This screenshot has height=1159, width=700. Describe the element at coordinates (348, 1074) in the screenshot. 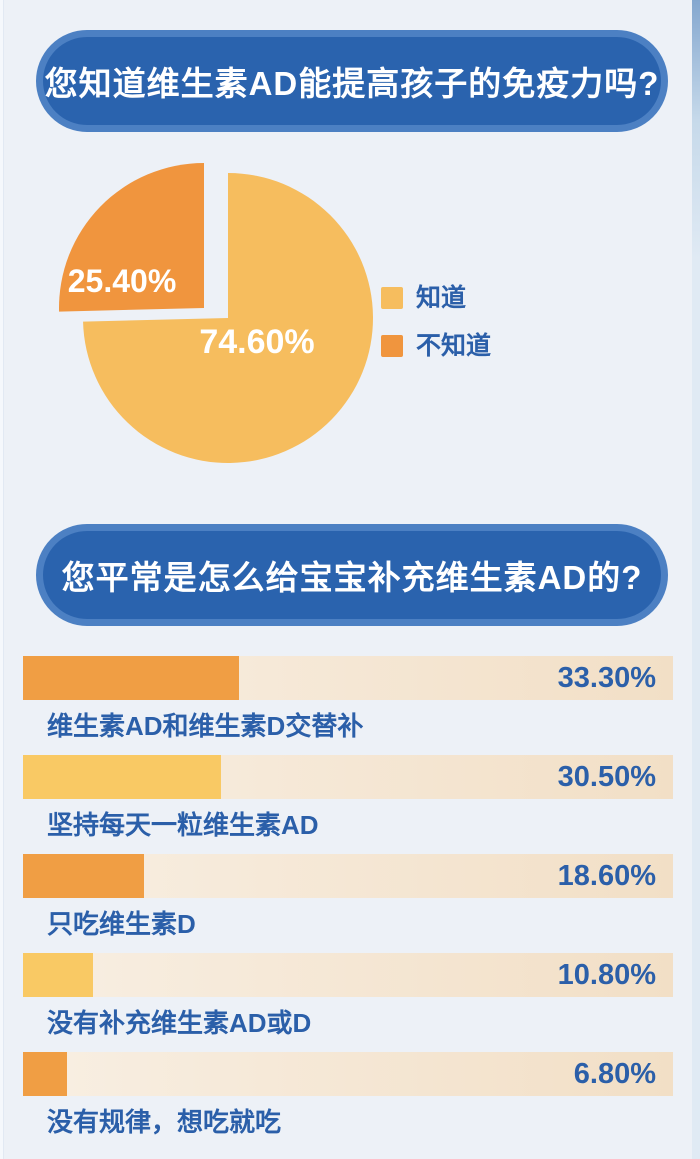

I see `bar-track: 6.80%` at that location.